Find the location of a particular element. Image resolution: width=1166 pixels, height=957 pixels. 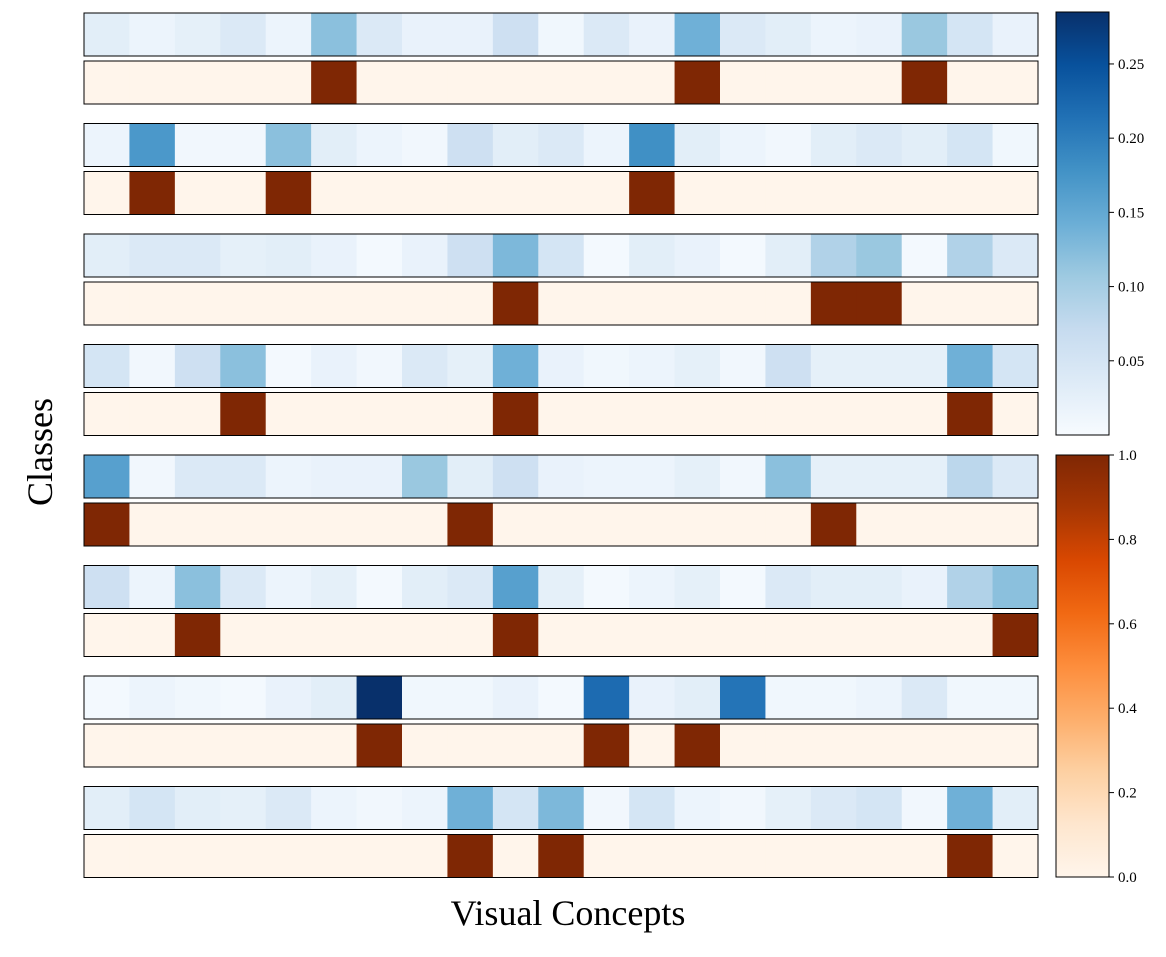

colorbar-tick-label: 1.0 is located at coordinates (1127, 456).